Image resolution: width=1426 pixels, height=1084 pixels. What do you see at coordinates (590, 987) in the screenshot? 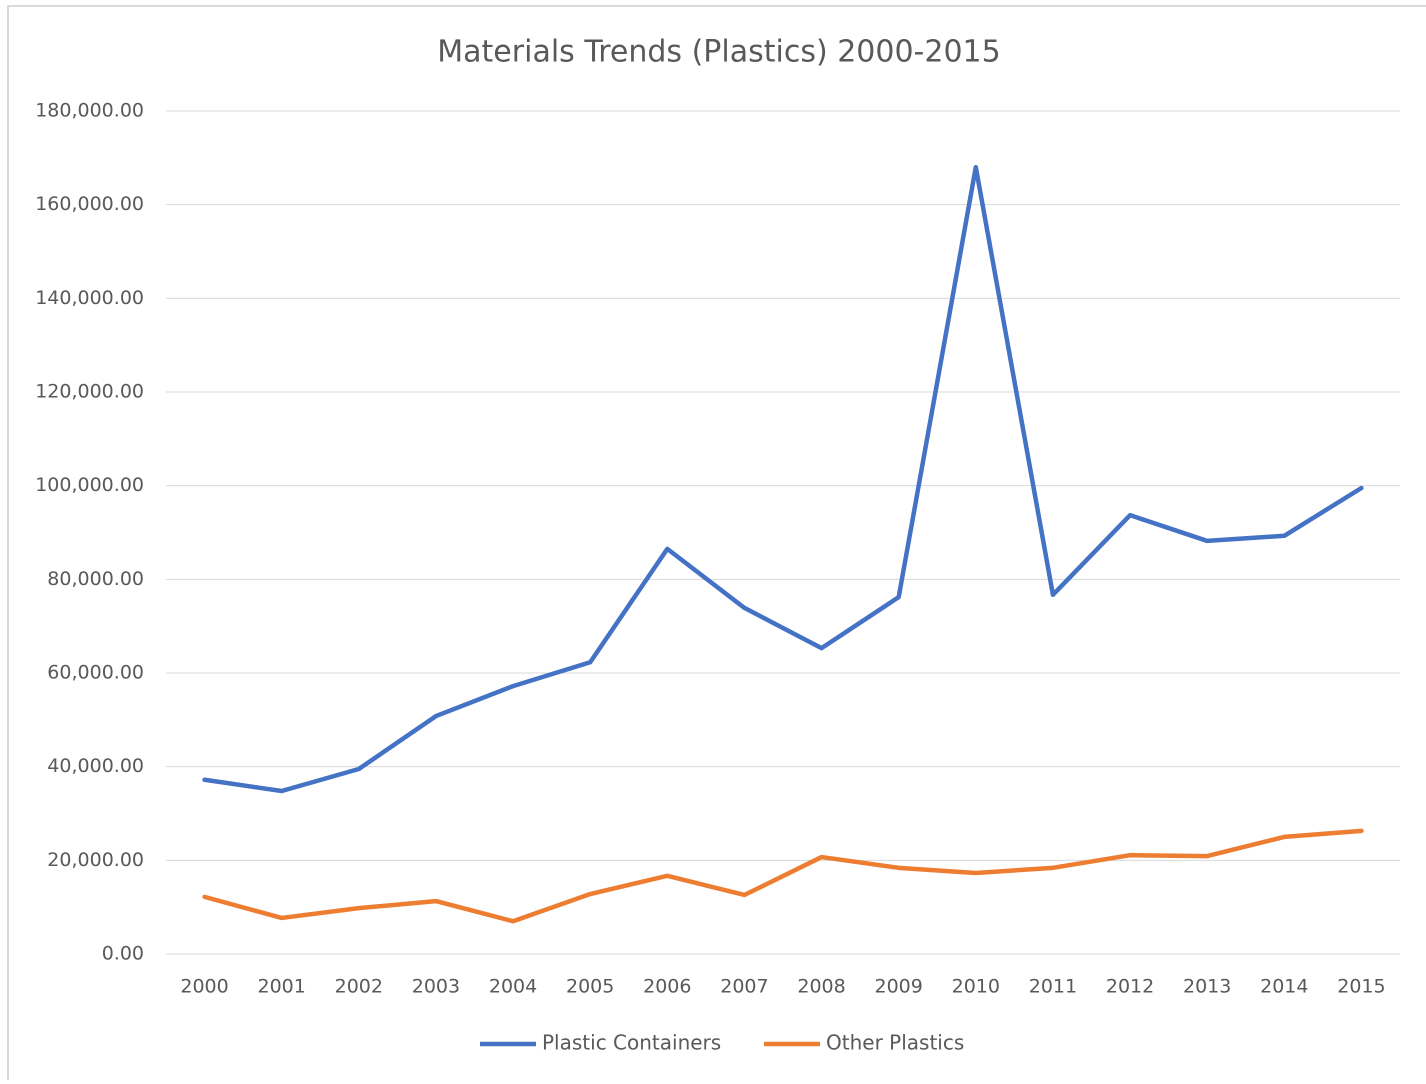
I see `x-tick-label: 2005` at bounding box center [590, 987].